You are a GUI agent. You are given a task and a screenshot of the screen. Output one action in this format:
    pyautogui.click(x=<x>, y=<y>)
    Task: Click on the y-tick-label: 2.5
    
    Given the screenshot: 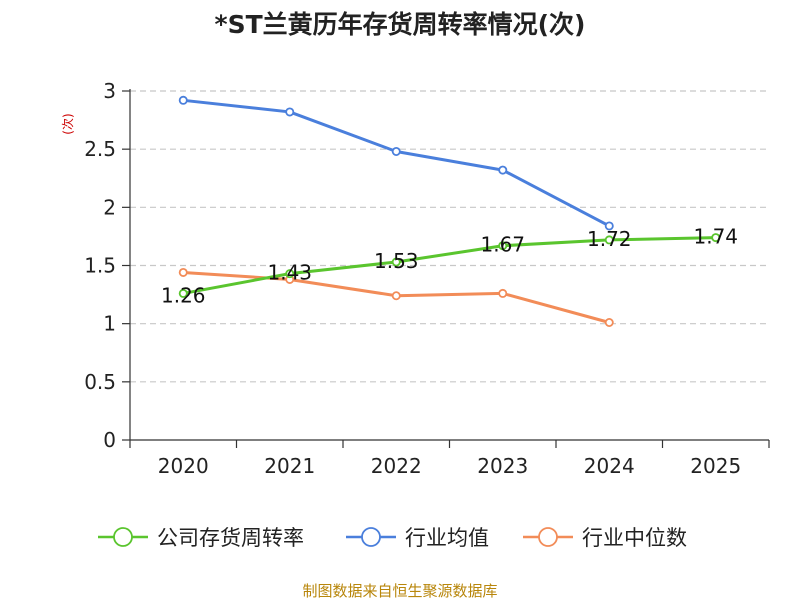 What is the action you would take?
    pyautogui.click(x=100, y=149)
    